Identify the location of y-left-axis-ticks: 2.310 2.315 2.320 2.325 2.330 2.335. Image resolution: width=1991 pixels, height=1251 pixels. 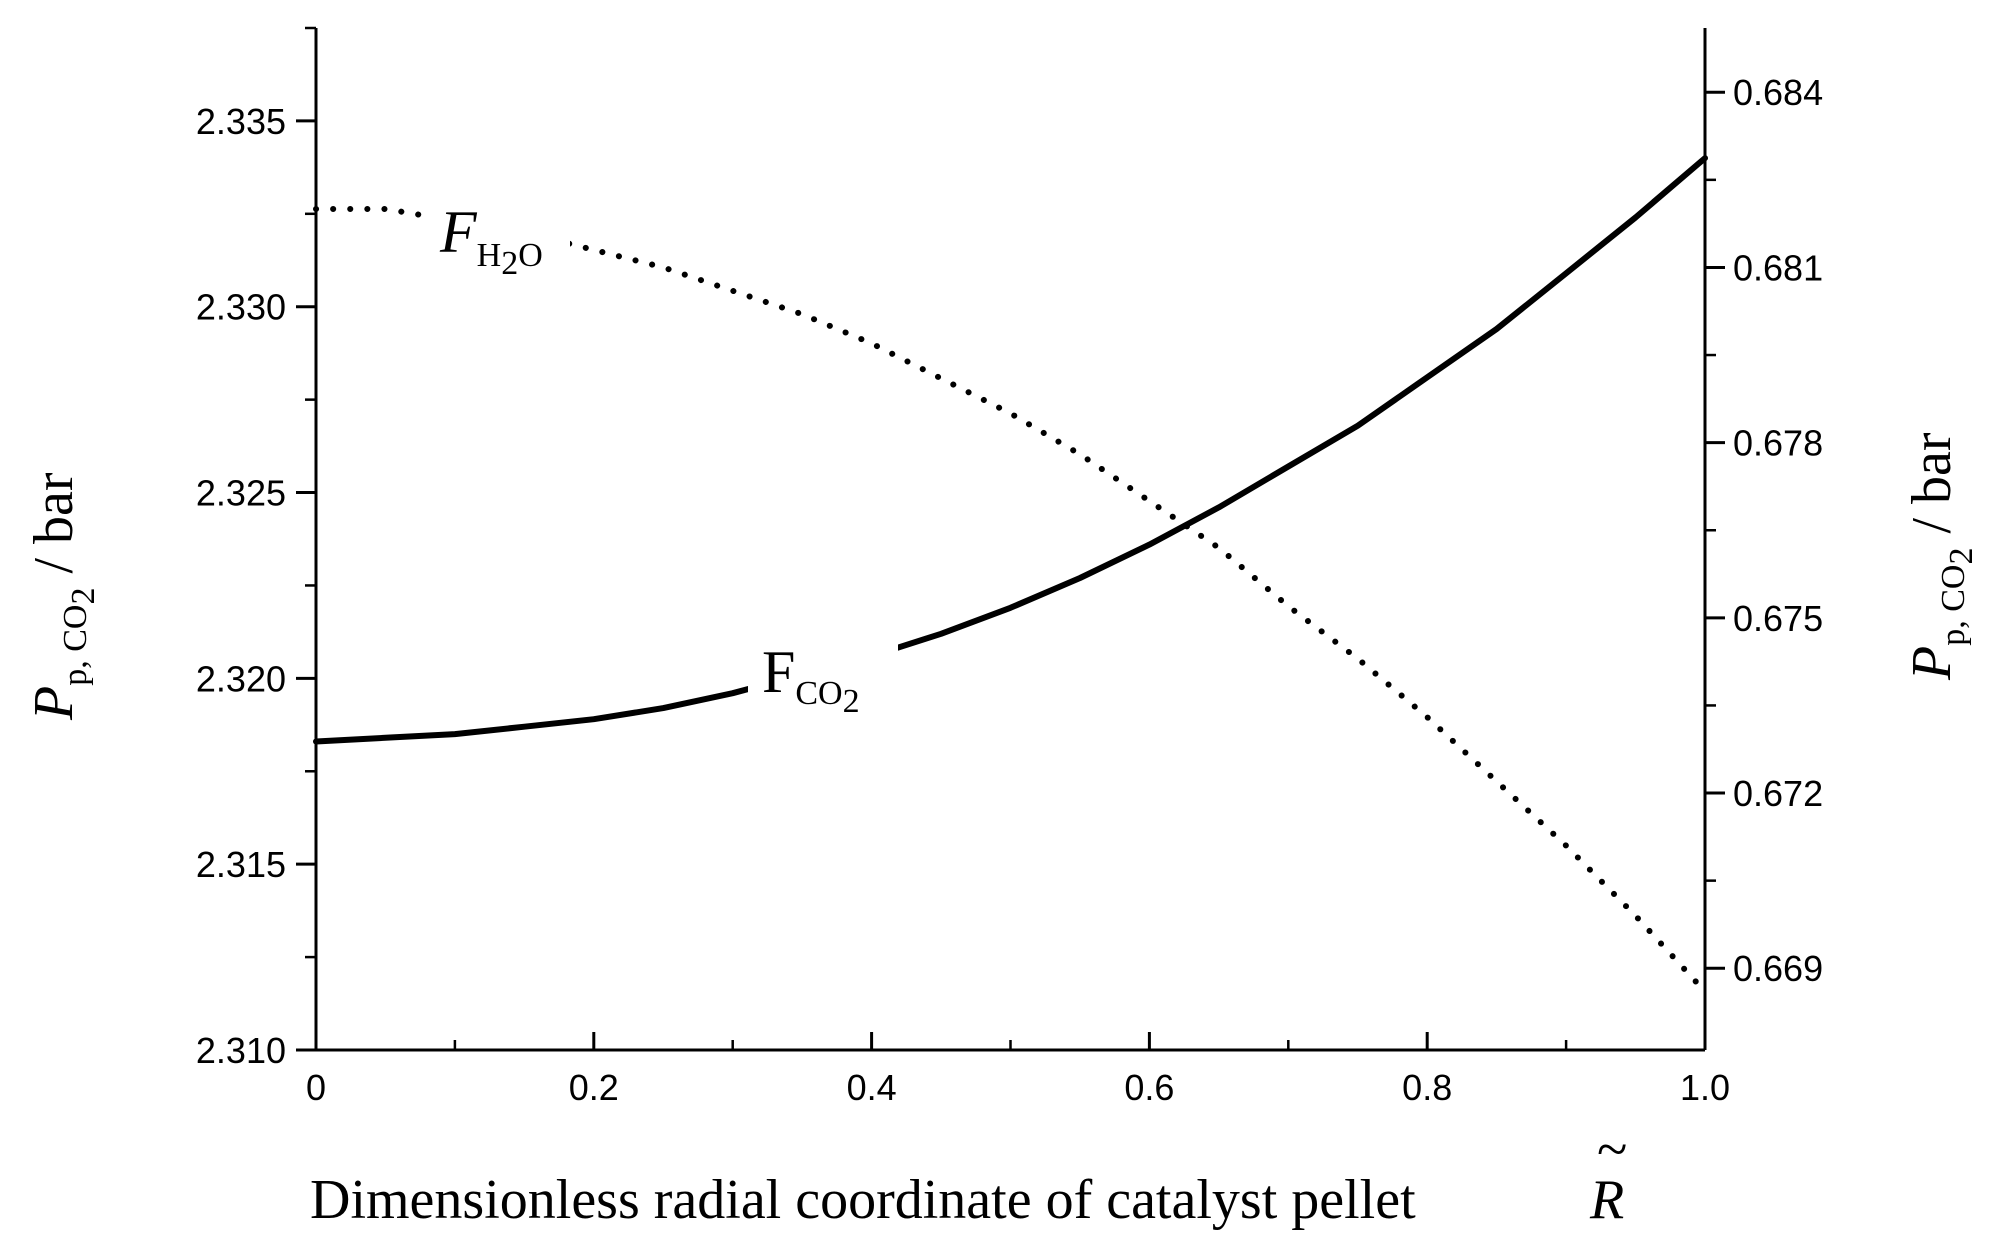
(256, 548).